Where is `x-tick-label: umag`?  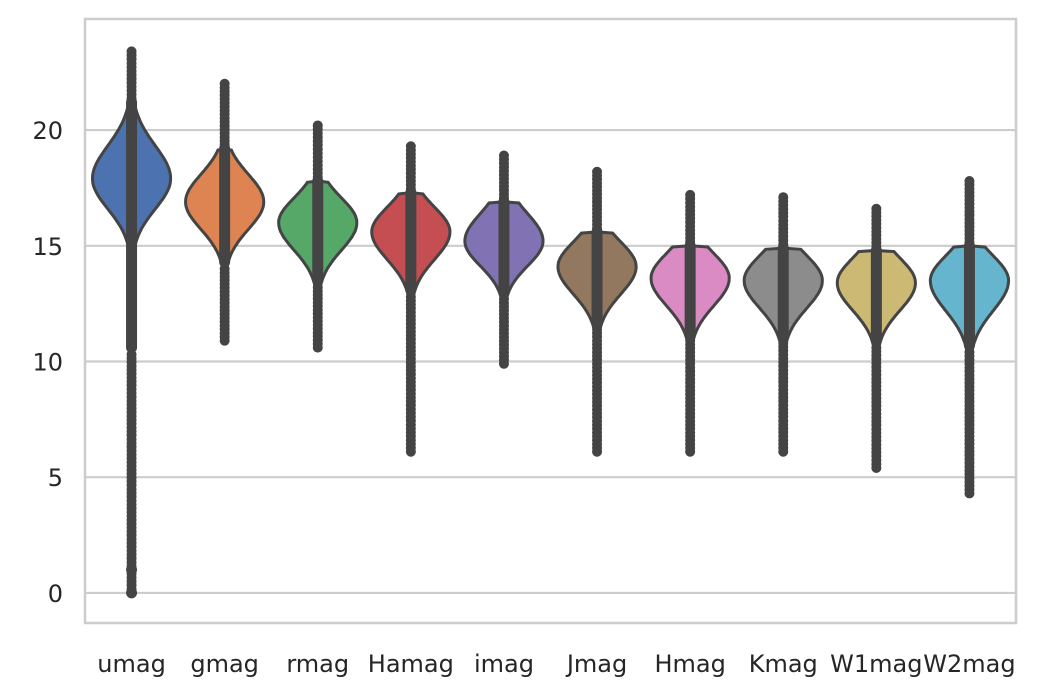
x-tick-label: umag is located at coordinates (131, 664).